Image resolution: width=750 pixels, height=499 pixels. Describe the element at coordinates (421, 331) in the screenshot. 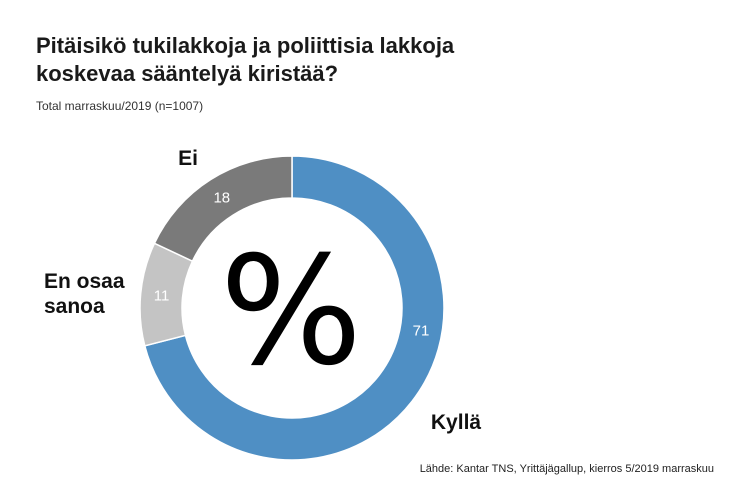

I see `value-label: 71` at that location.